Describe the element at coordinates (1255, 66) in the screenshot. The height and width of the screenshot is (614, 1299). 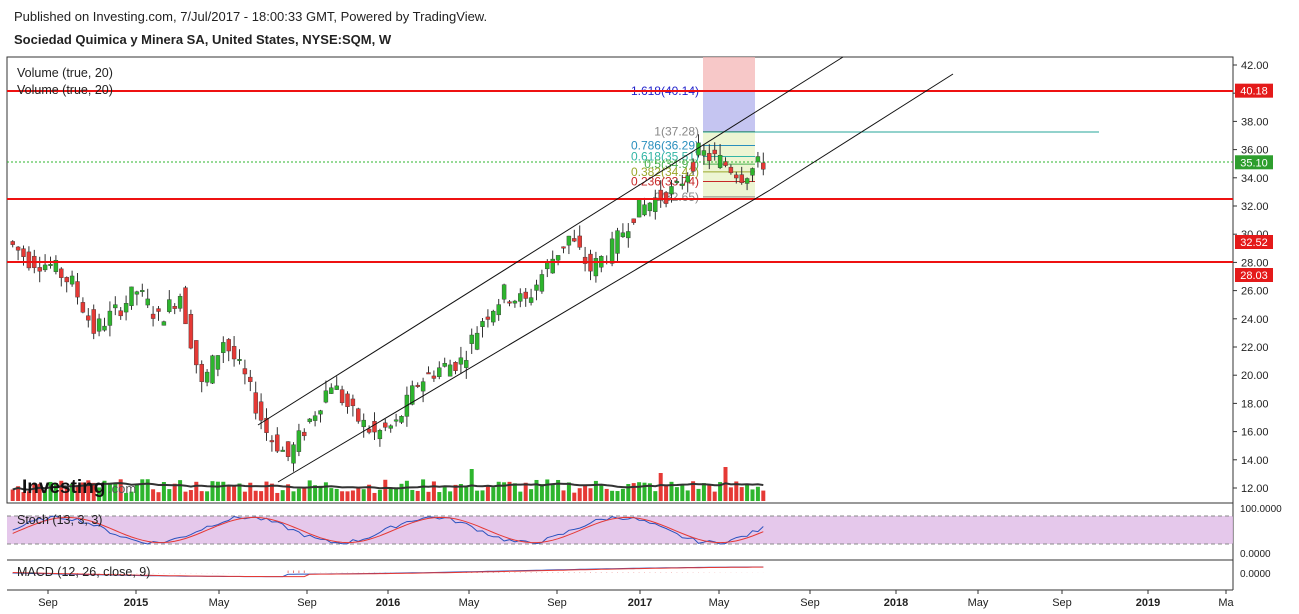
I see `price-tick-label: 42.00` at that location.